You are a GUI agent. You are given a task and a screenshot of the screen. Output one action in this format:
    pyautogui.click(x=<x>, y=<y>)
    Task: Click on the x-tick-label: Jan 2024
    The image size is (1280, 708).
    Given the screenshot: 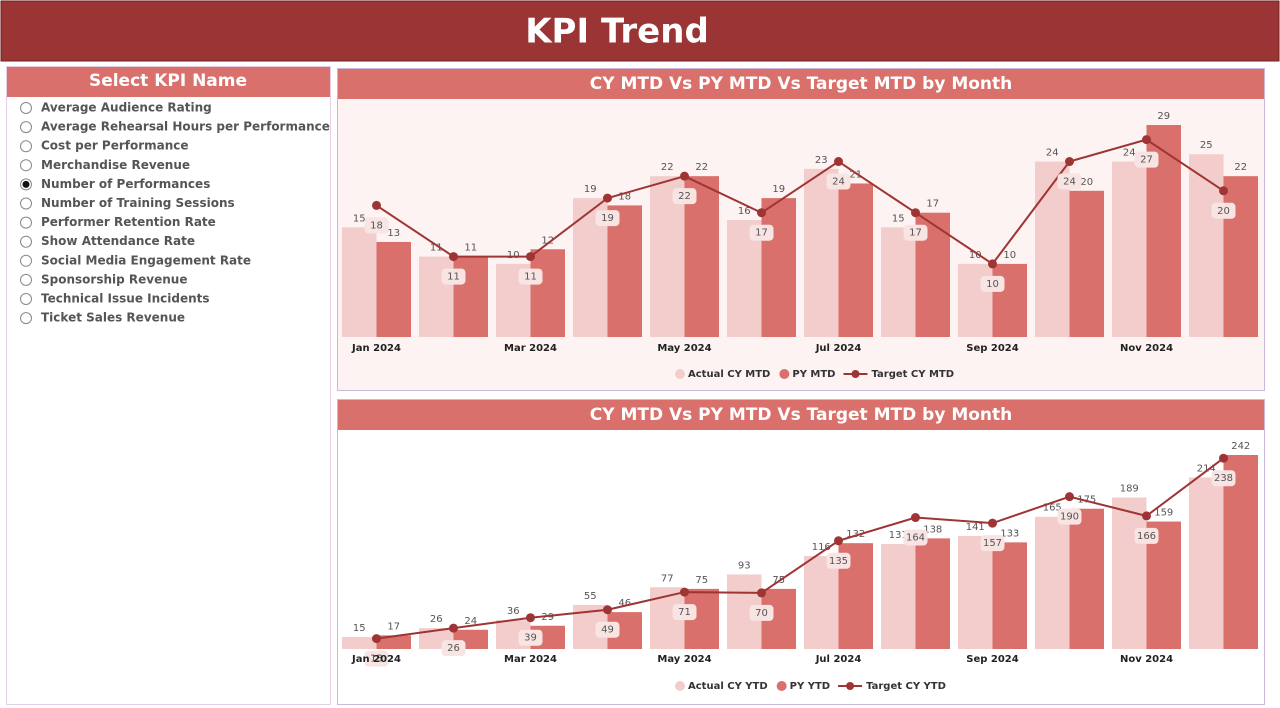 What is the action you would take?
    pyautogui.click(x=376, y=348)
    